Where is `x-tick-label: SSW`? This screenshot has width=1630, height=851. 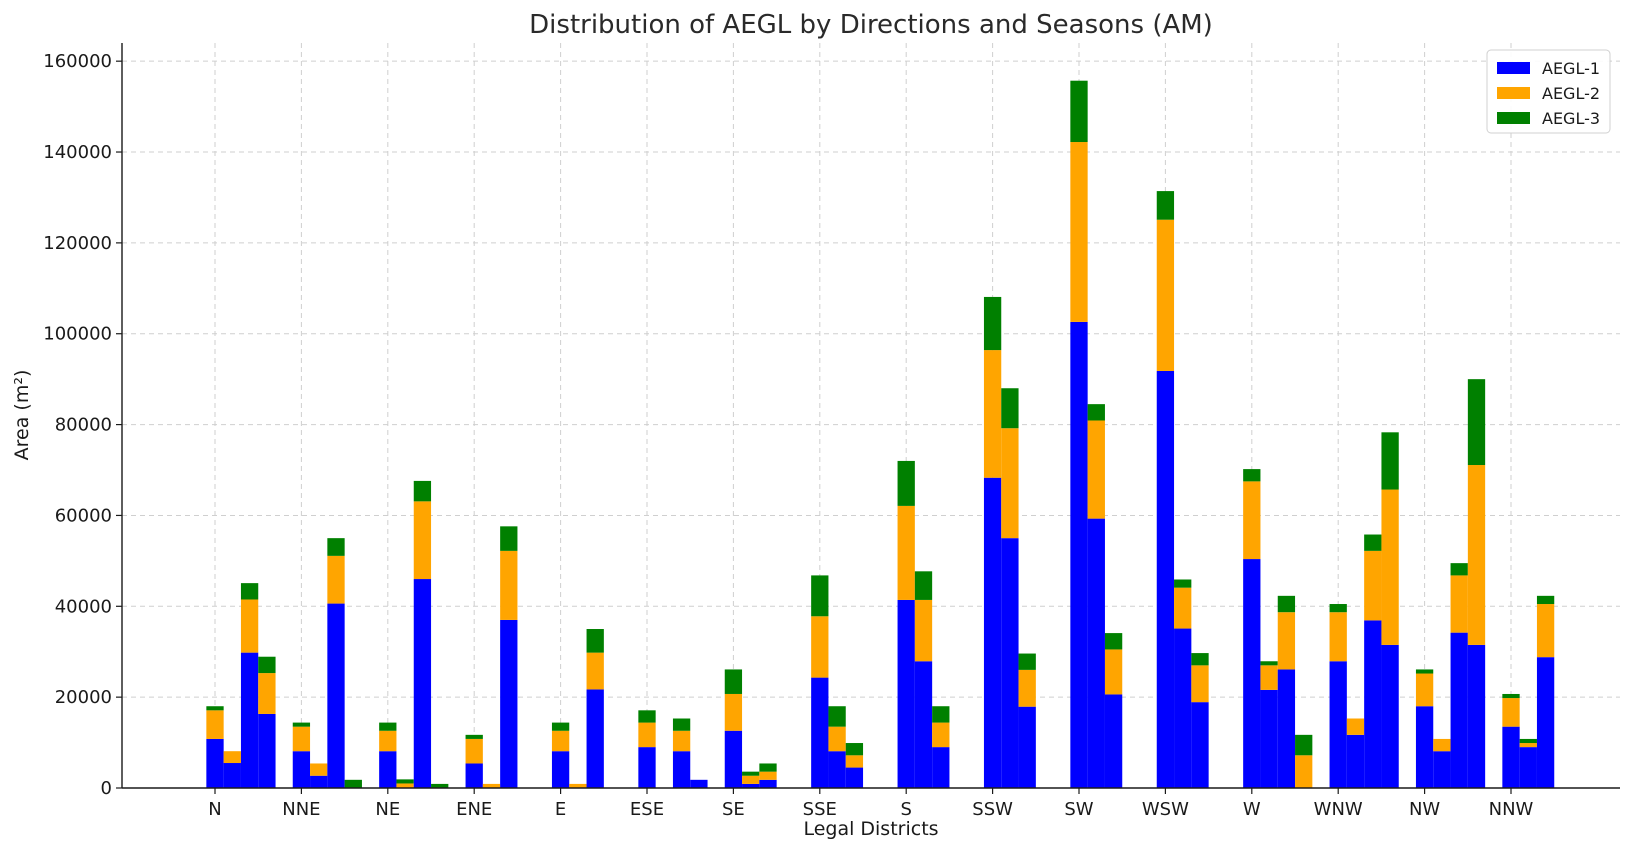
x-tick-label: SSW is located at coordinates (992, 809).